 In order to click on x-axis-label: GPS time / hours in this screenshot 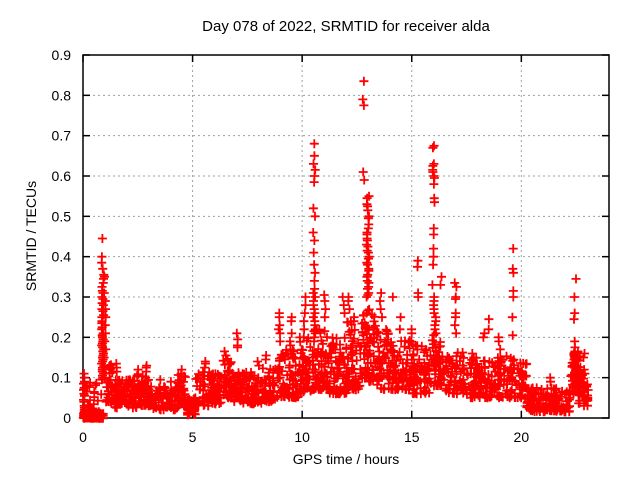, I will do `click(346, 459)`.